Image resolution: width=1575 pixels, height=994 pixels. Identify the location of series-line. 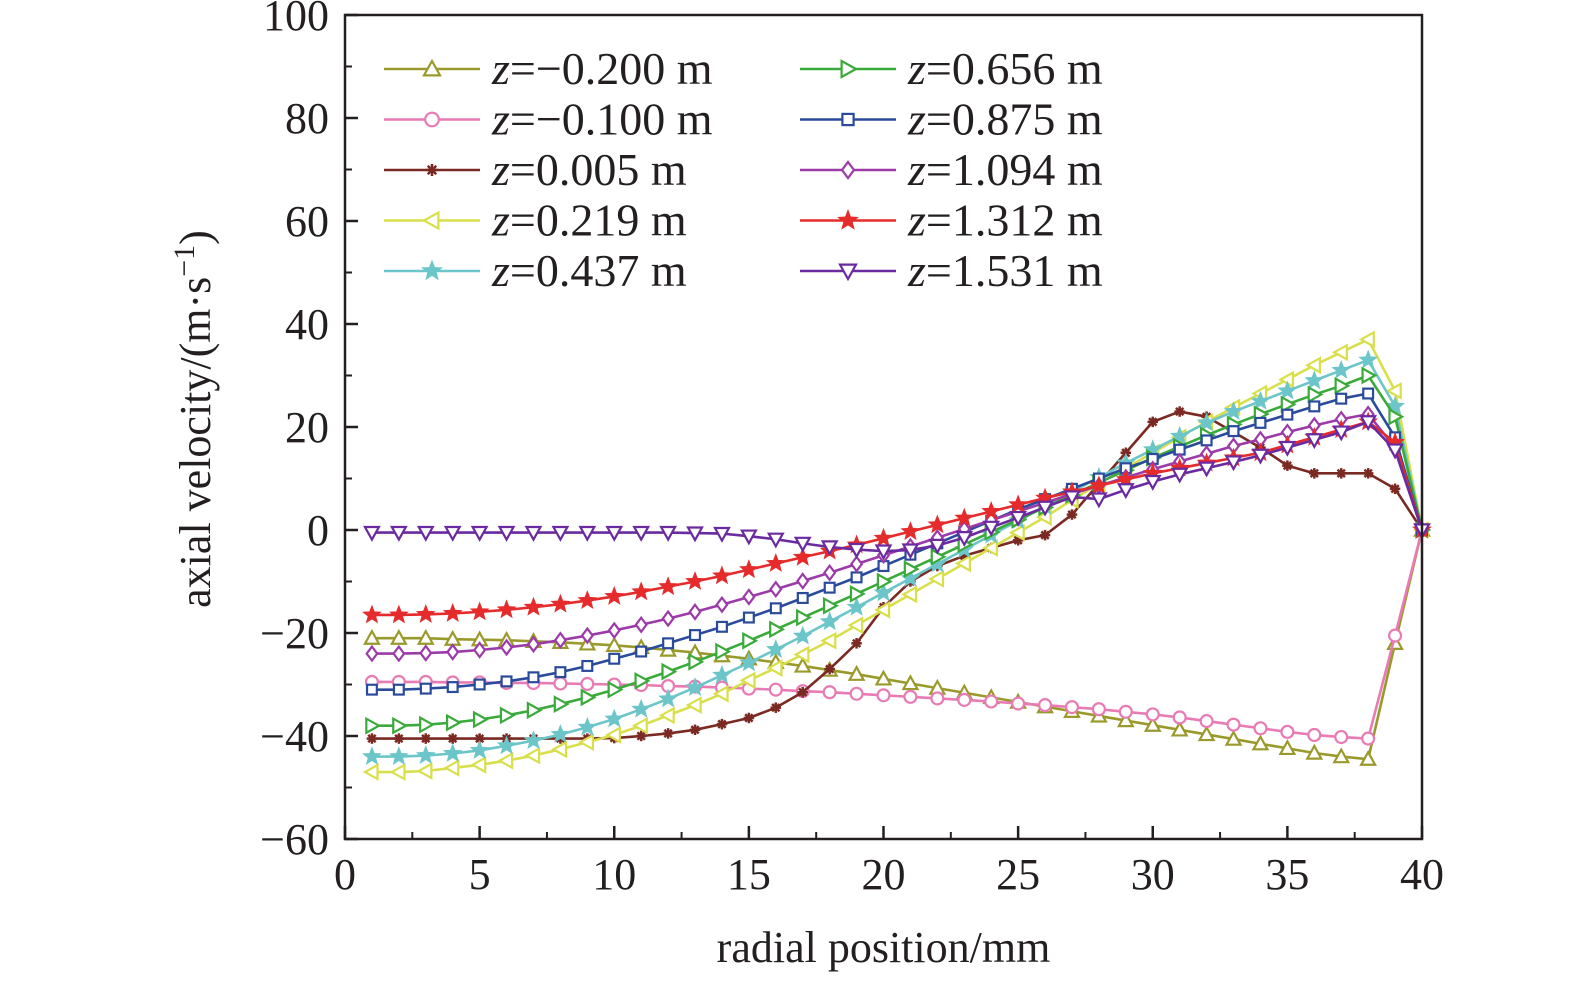
(897, 518).